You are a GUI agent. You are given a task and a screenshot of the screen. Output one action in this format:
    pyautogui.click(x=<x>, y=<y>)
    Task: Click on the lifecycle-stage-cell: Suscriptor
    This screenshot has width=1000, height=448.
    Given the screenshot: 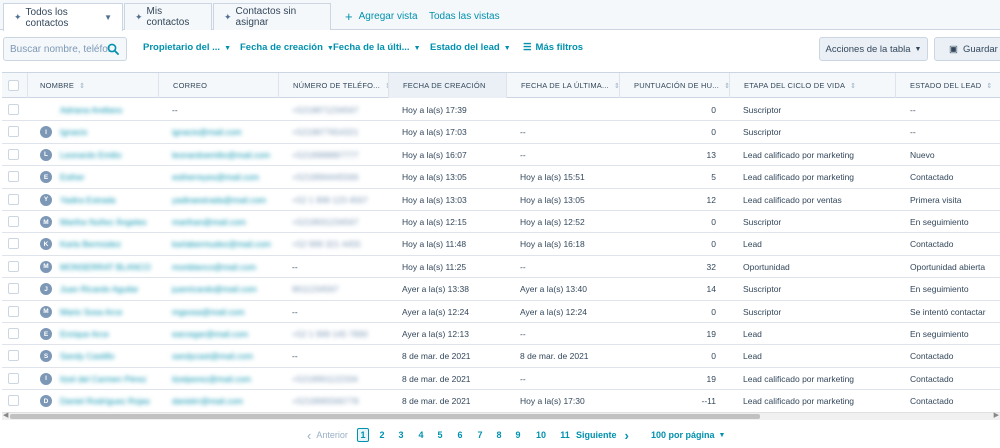 What is the action you would take?
    pyautogui.click(x=762, y=132)
    